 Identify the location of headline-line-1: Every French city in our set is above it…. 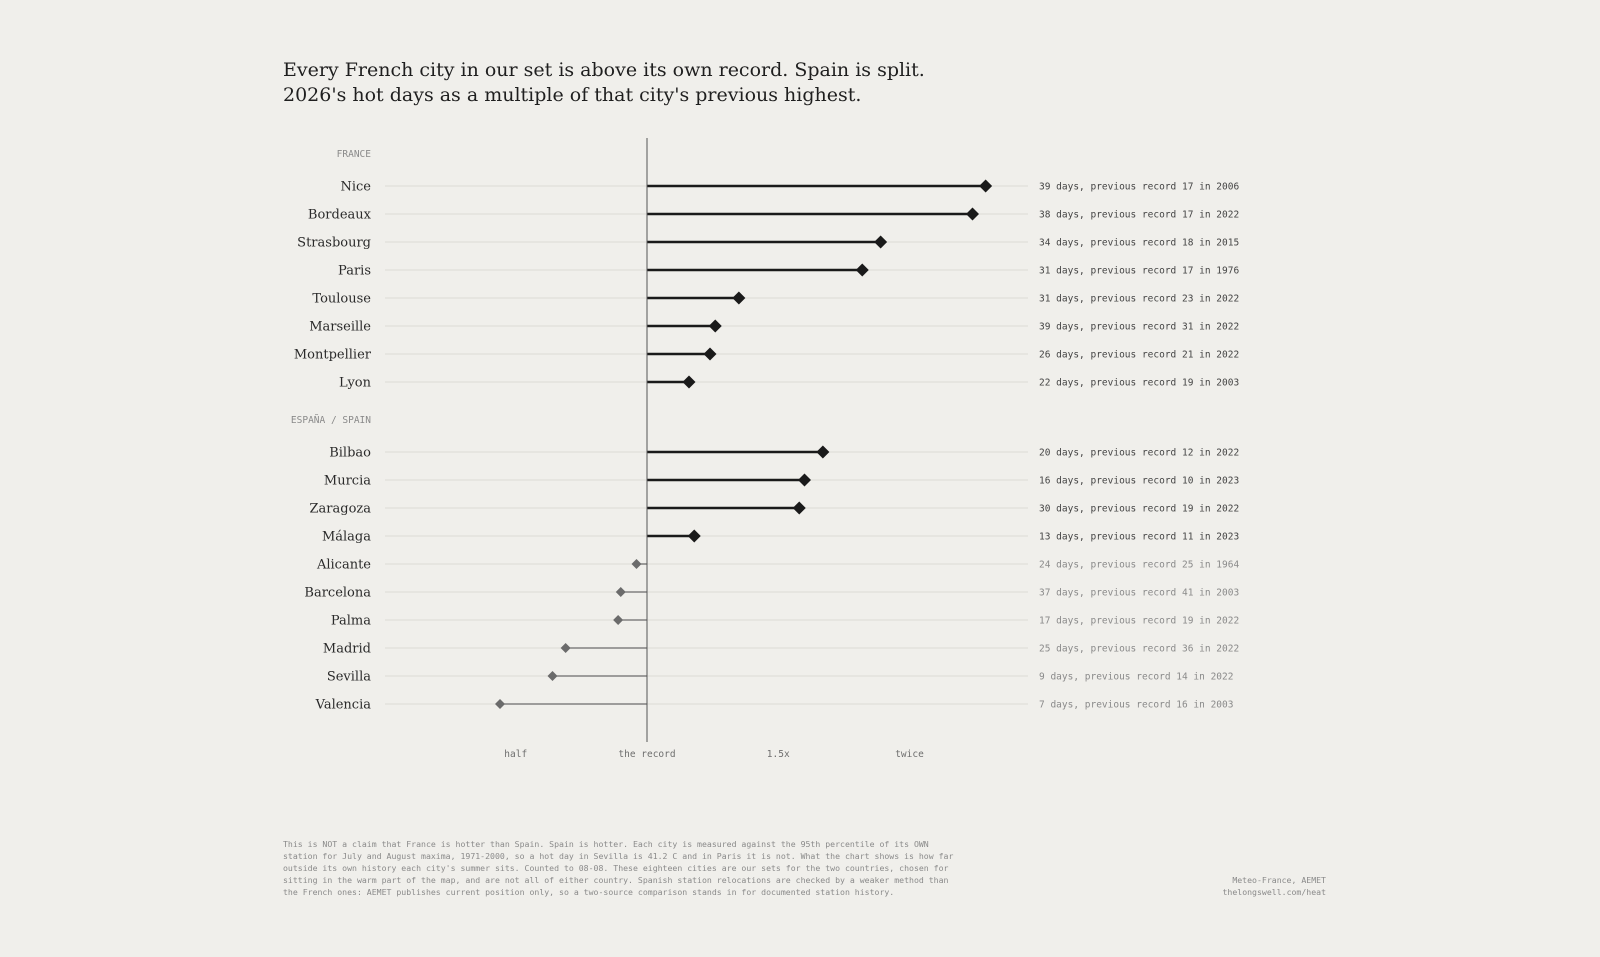
(604, 70).